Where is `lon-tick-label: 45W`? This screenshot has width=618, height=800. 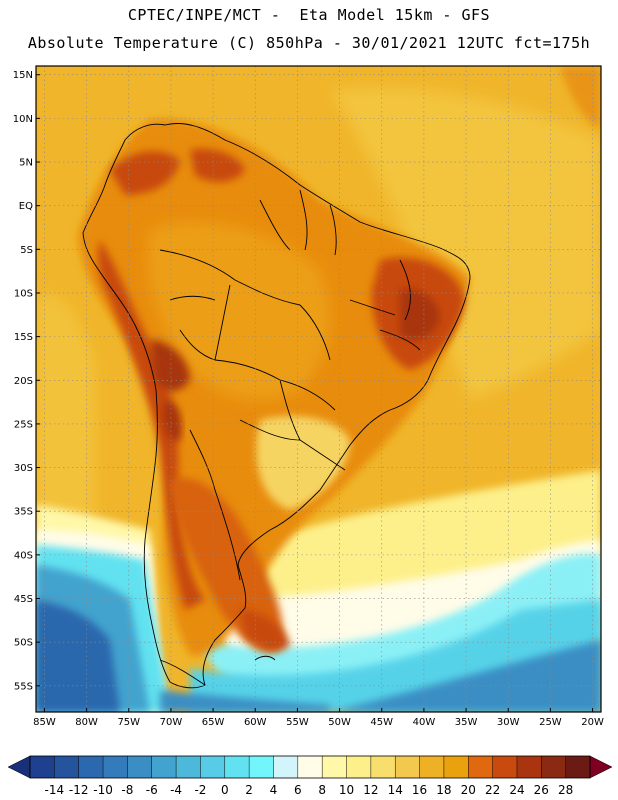
lon-tick-label: 45W is located at coordinates (381, 722).